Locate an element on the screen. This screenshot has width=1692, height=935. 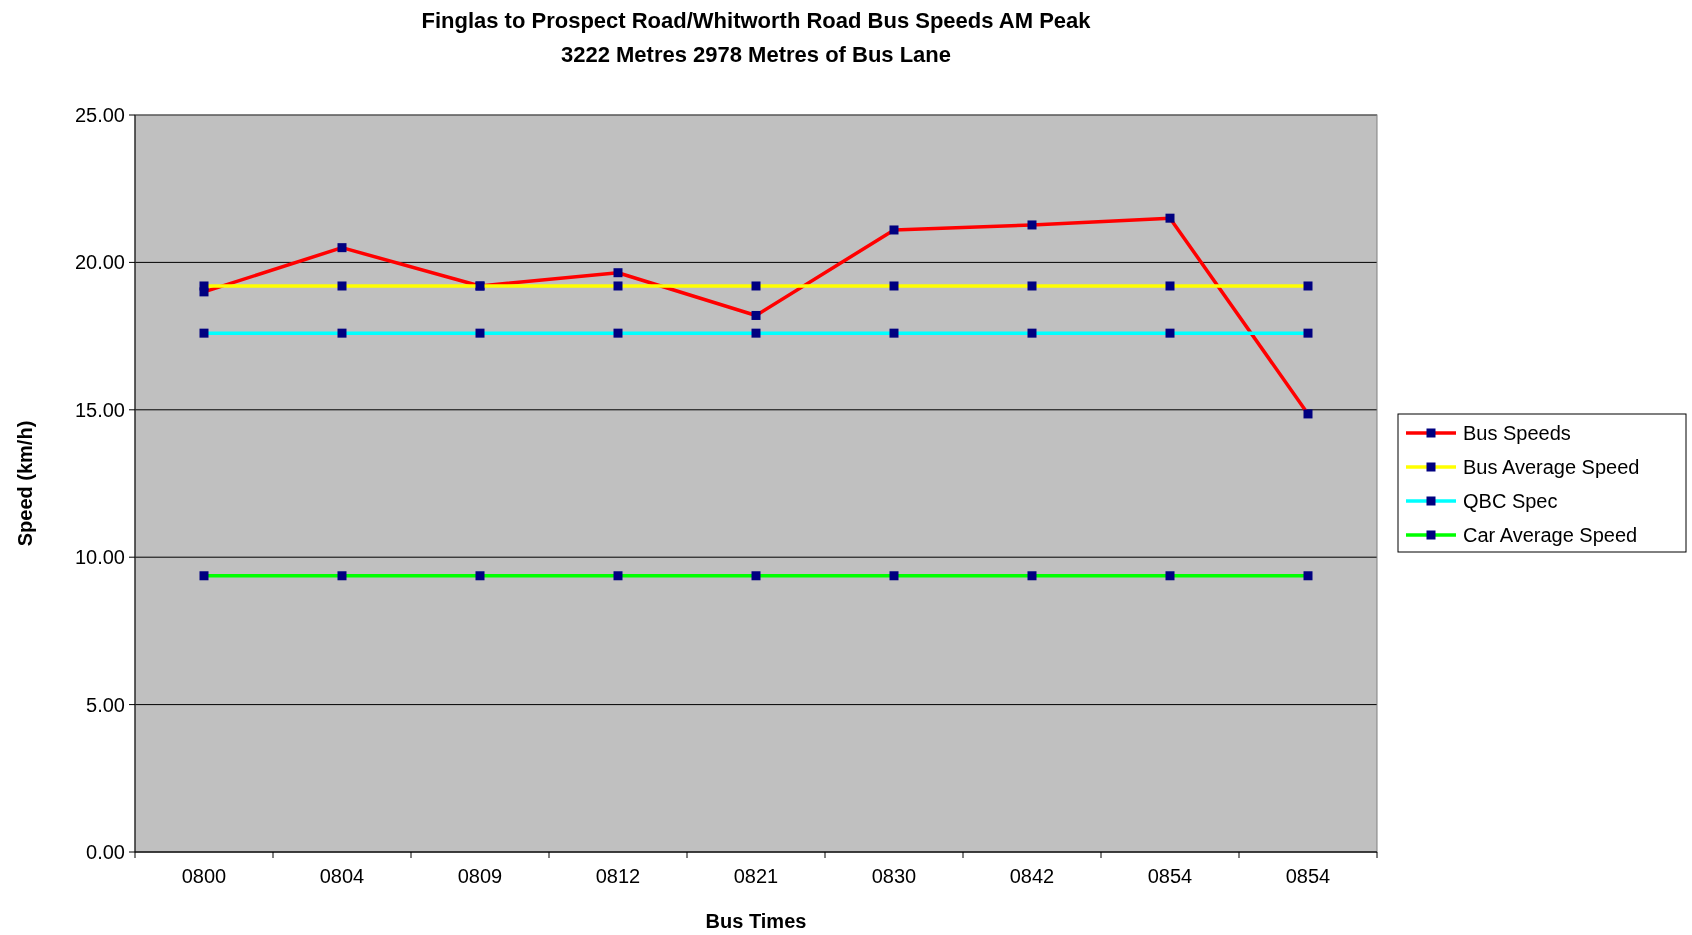
x-tick-label: 0800 is located at coordinates (204, 876).